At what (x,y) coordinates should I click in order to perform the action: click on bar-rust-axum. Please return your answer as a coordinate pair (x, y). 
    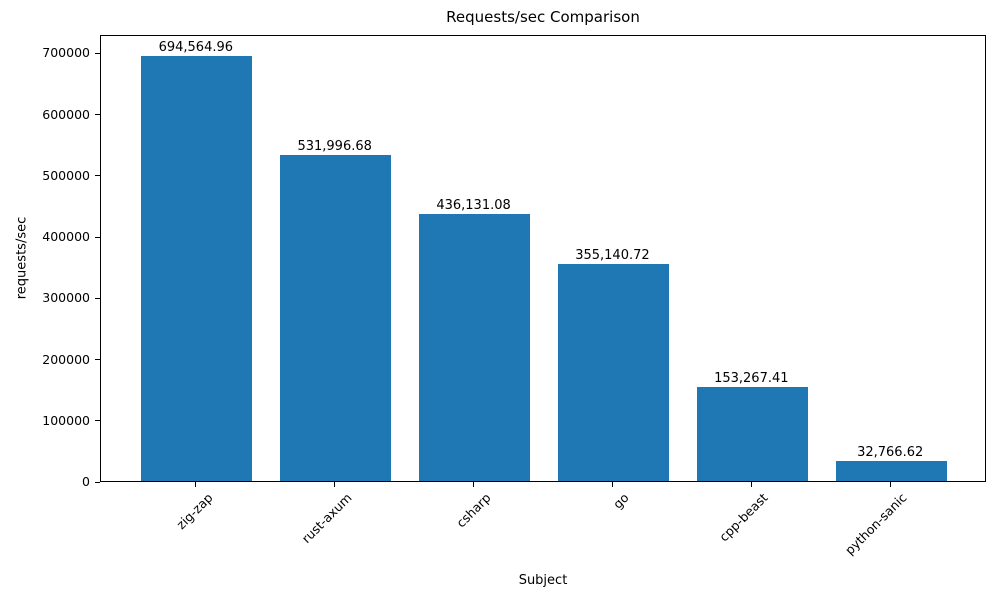
    Looking at the image, I should click on (336, 318).